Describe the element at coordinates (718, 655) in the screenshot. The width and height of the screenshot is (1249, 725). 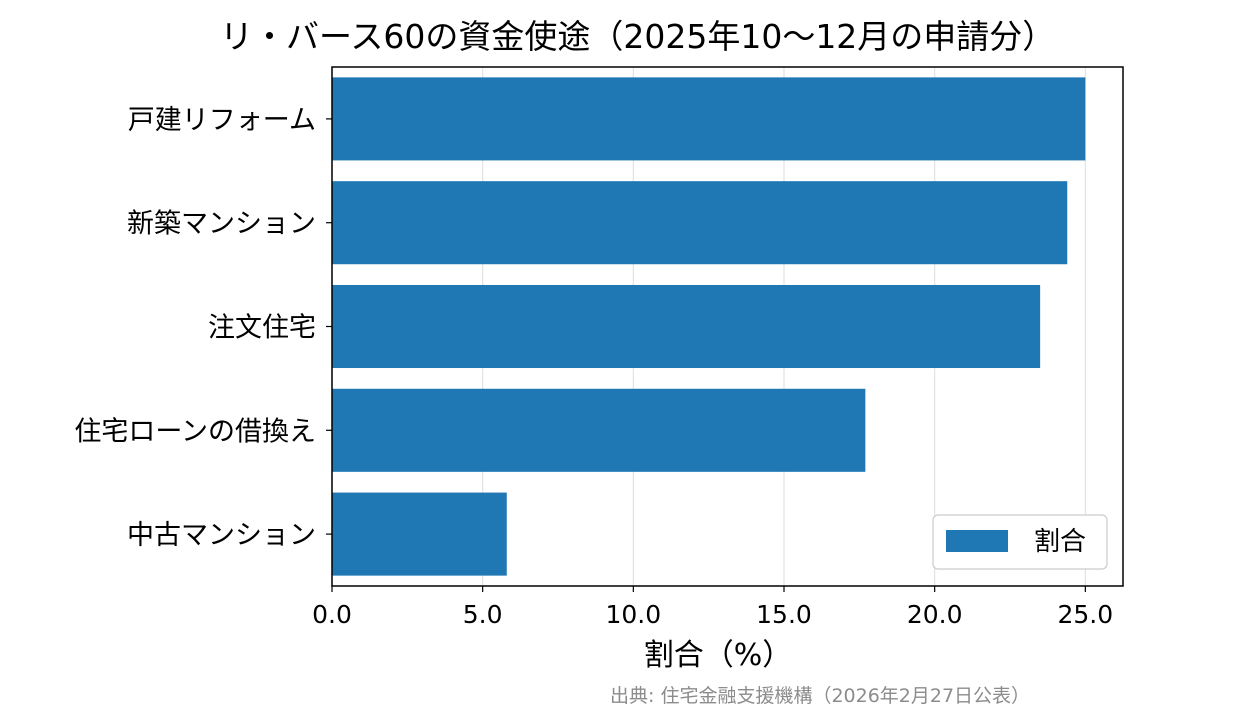
I see `x-axis-label: 割合（%）` at that location.